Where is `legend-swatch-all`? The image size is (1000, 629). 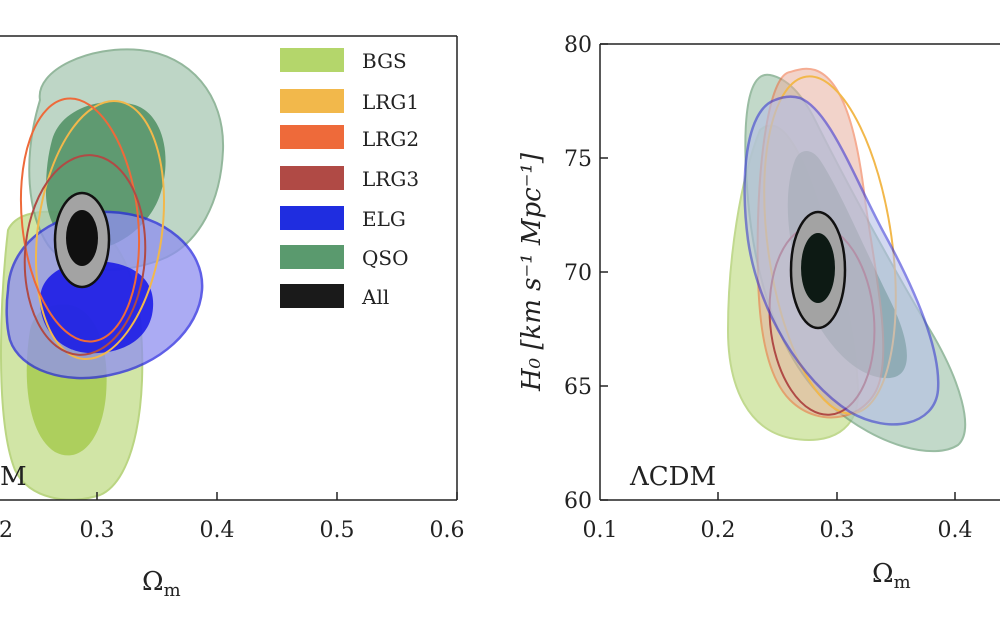
legend-swatch-all is located at coordinates (312, 296).